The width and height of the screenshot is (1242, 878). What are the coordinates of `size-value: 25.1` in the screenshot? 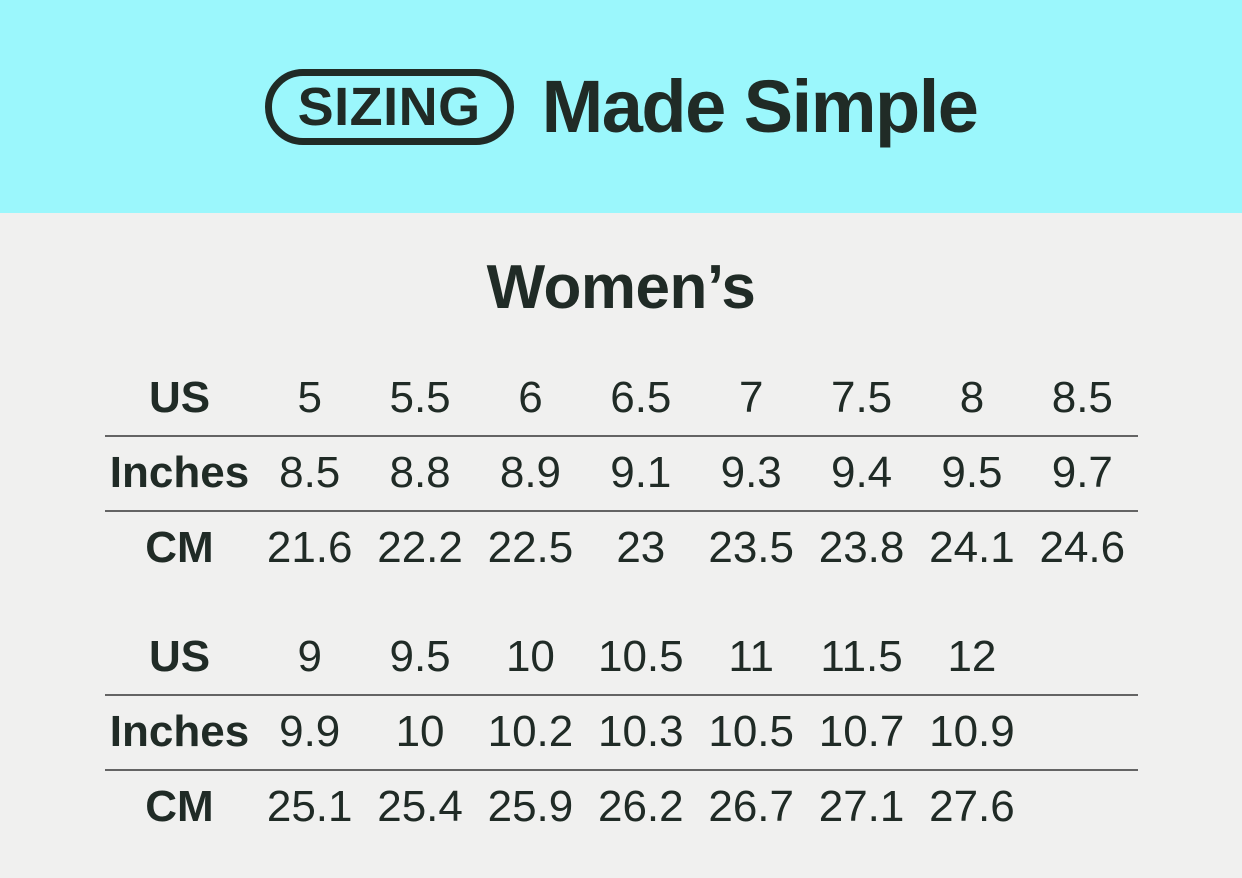 It's located at (309, 807).